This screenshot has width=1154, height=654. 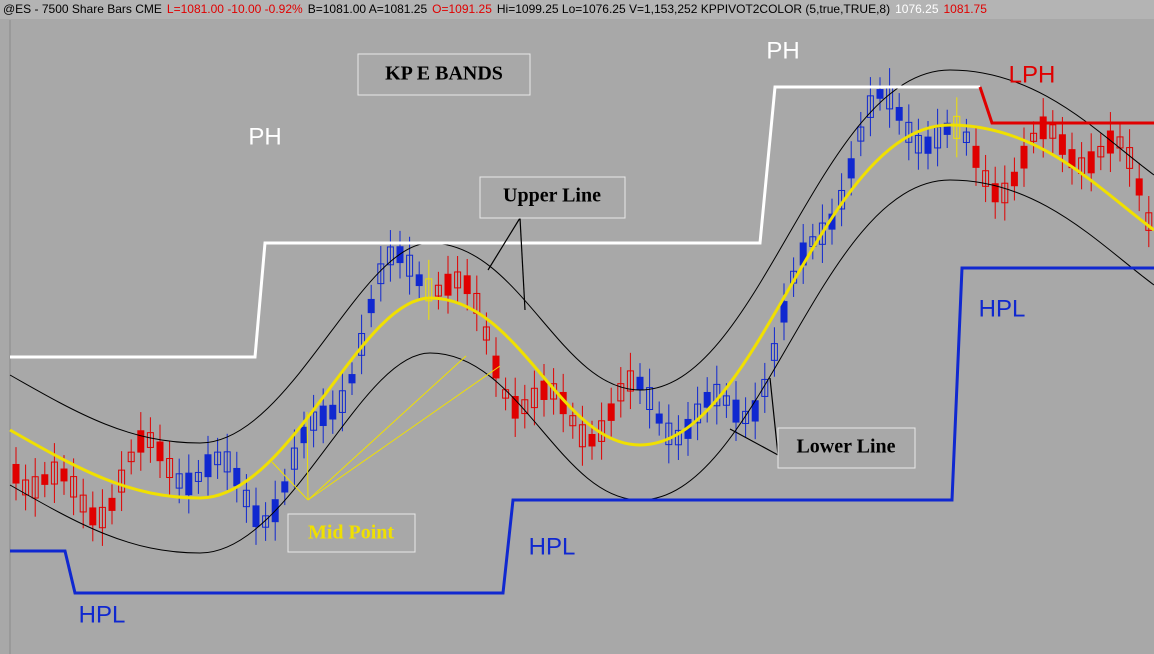 I want to click on lower-label: Lower Line, so click(x=845, y=447).